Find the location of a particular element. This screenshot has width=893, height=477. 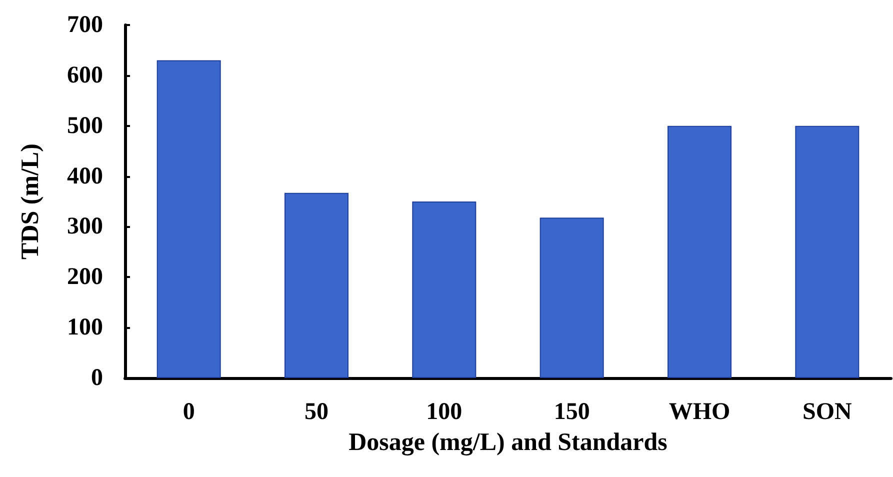

y-tick-label: 600 is located at coordinates (85, 75).